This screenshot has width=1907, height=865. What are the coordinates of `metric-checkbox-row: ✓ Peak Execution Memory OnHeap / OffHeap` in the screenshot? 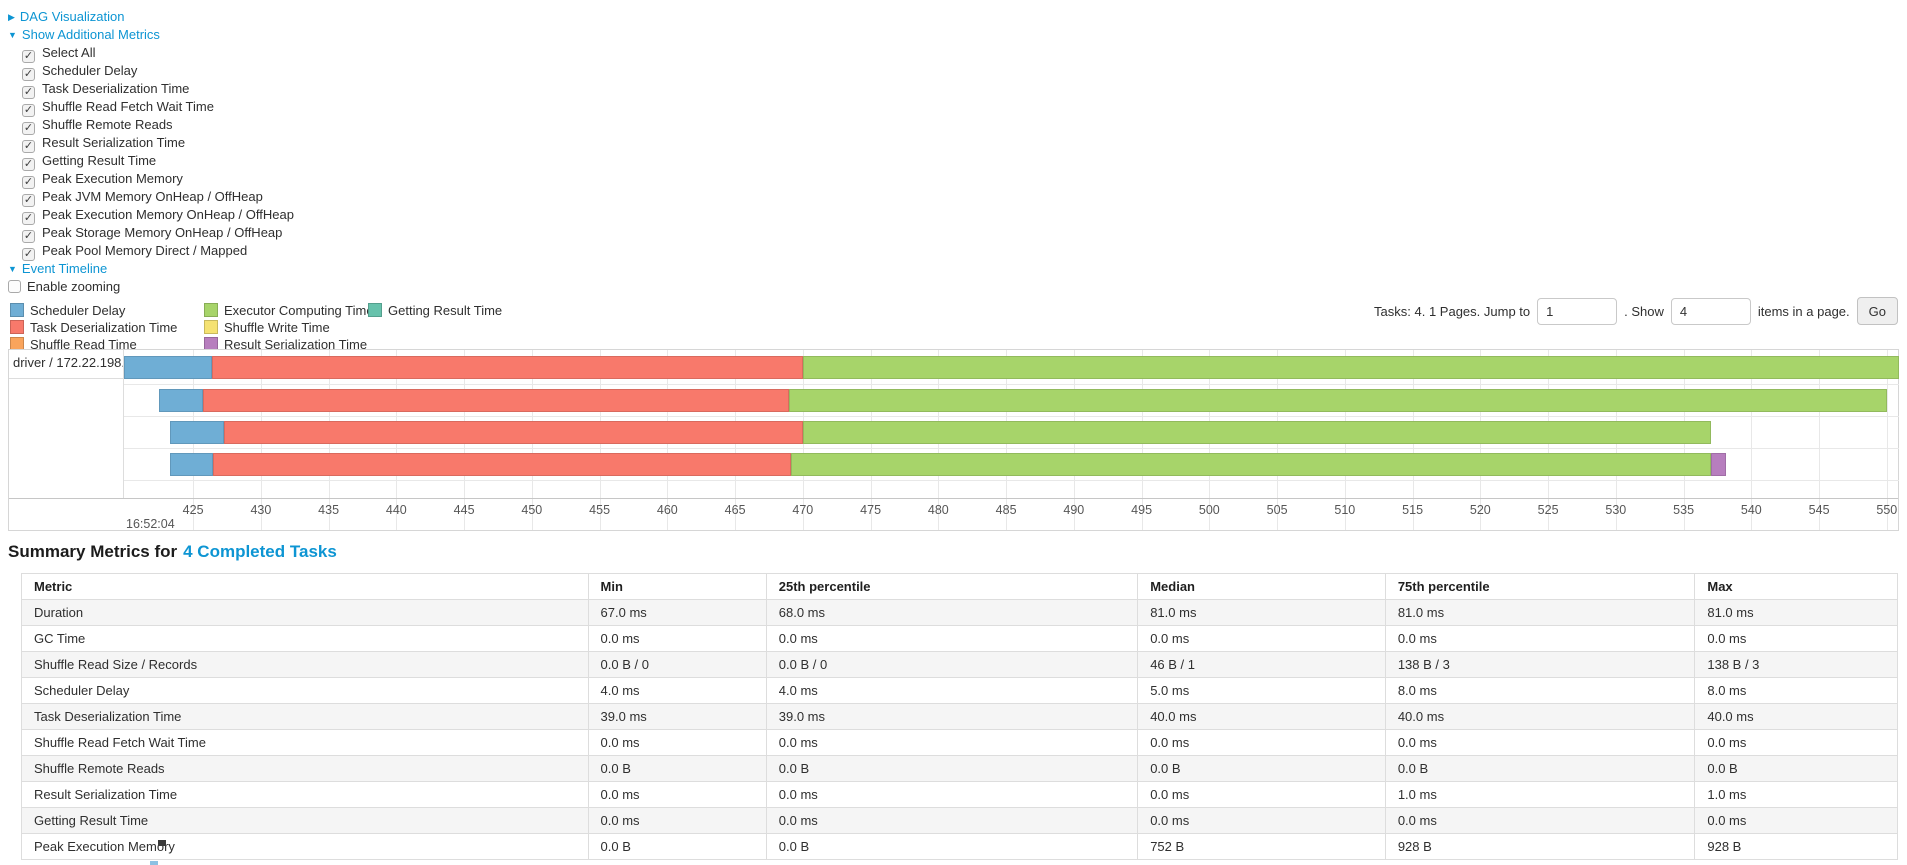 It's located at (158, 215).